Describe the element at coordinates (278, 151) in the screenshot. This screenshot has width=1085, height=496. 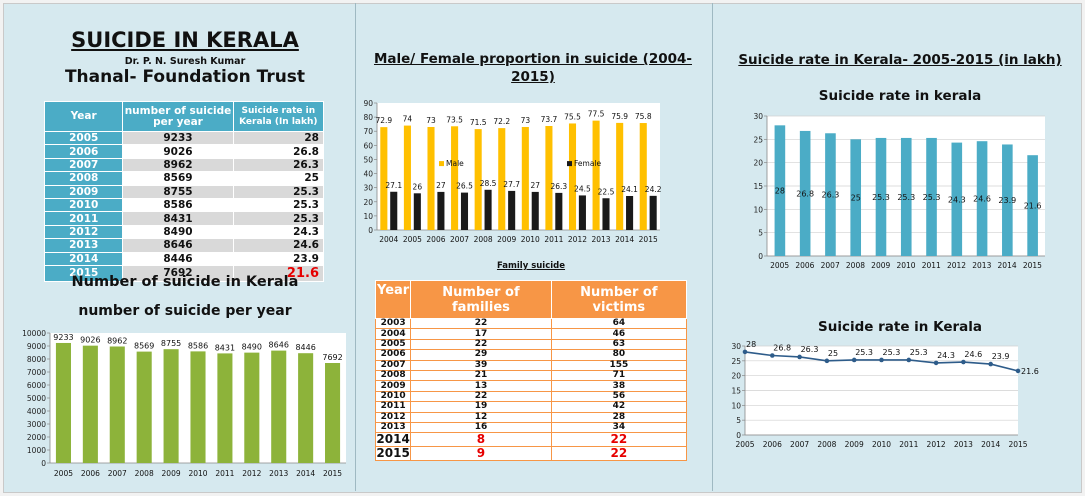
I see `rate-cell: 26.8` at that location.